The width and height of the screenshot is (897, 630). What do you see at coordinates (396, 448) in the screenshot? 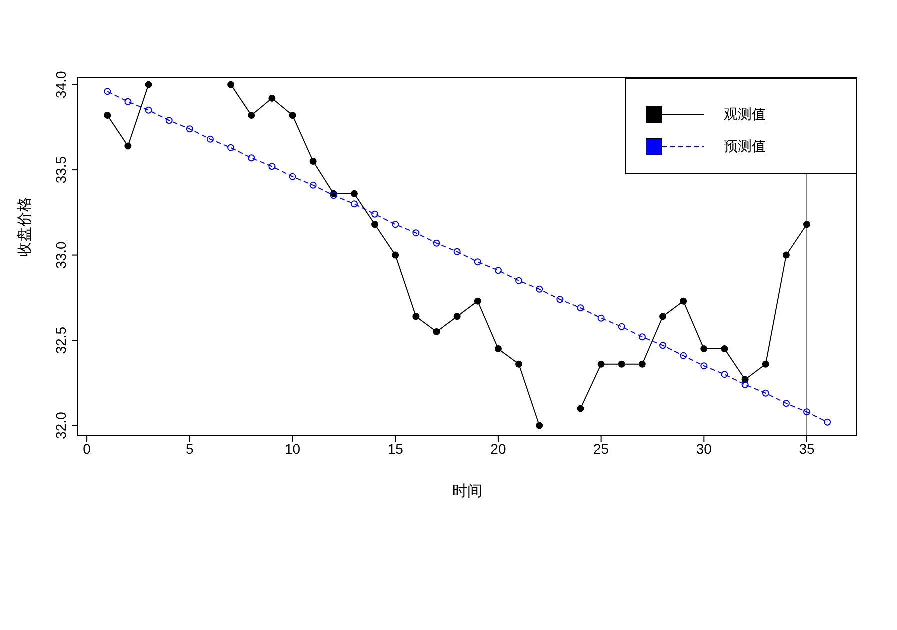
I see `x-tick-label: 15` at bounding box center [396, 448].